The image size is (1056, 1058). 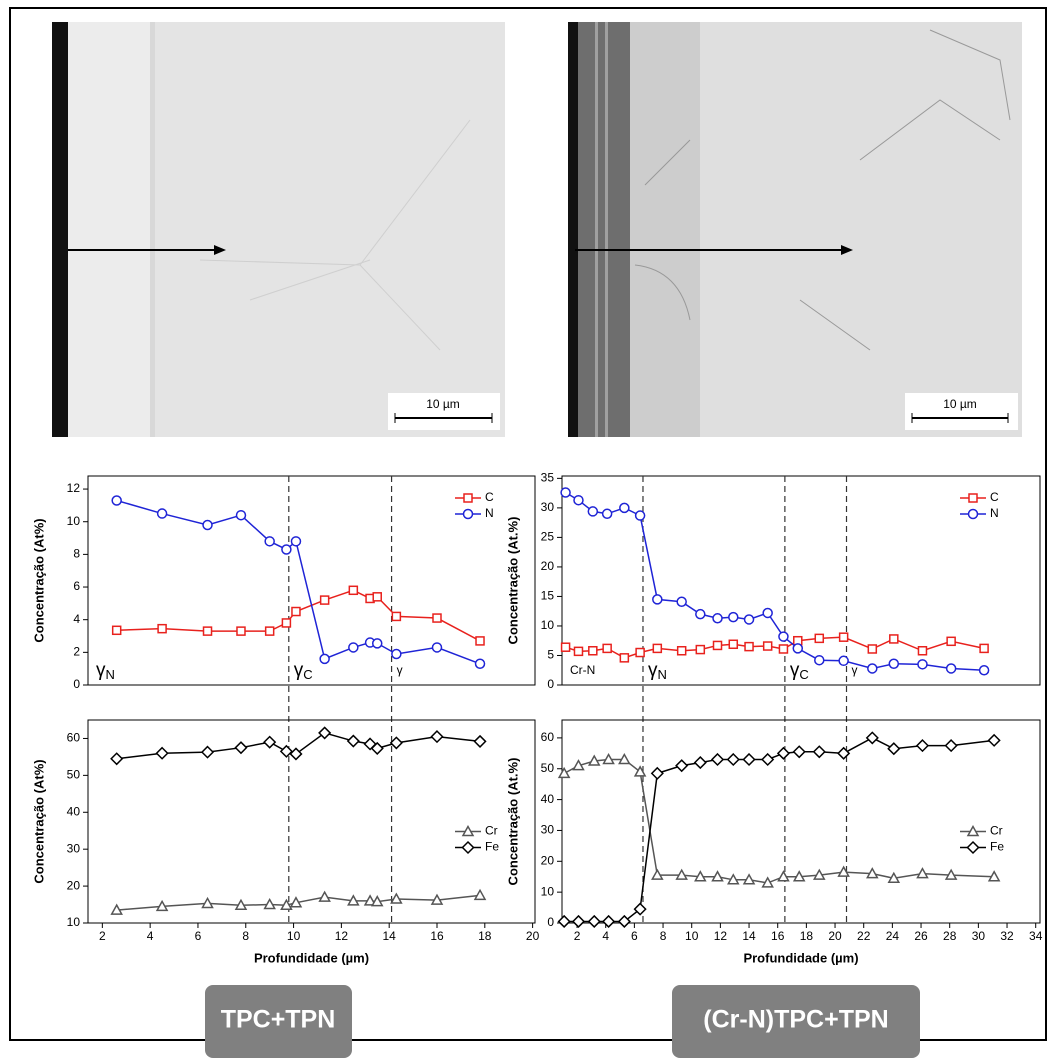 I want to click on x-tick-label: 24, so click(x=893, y=936).